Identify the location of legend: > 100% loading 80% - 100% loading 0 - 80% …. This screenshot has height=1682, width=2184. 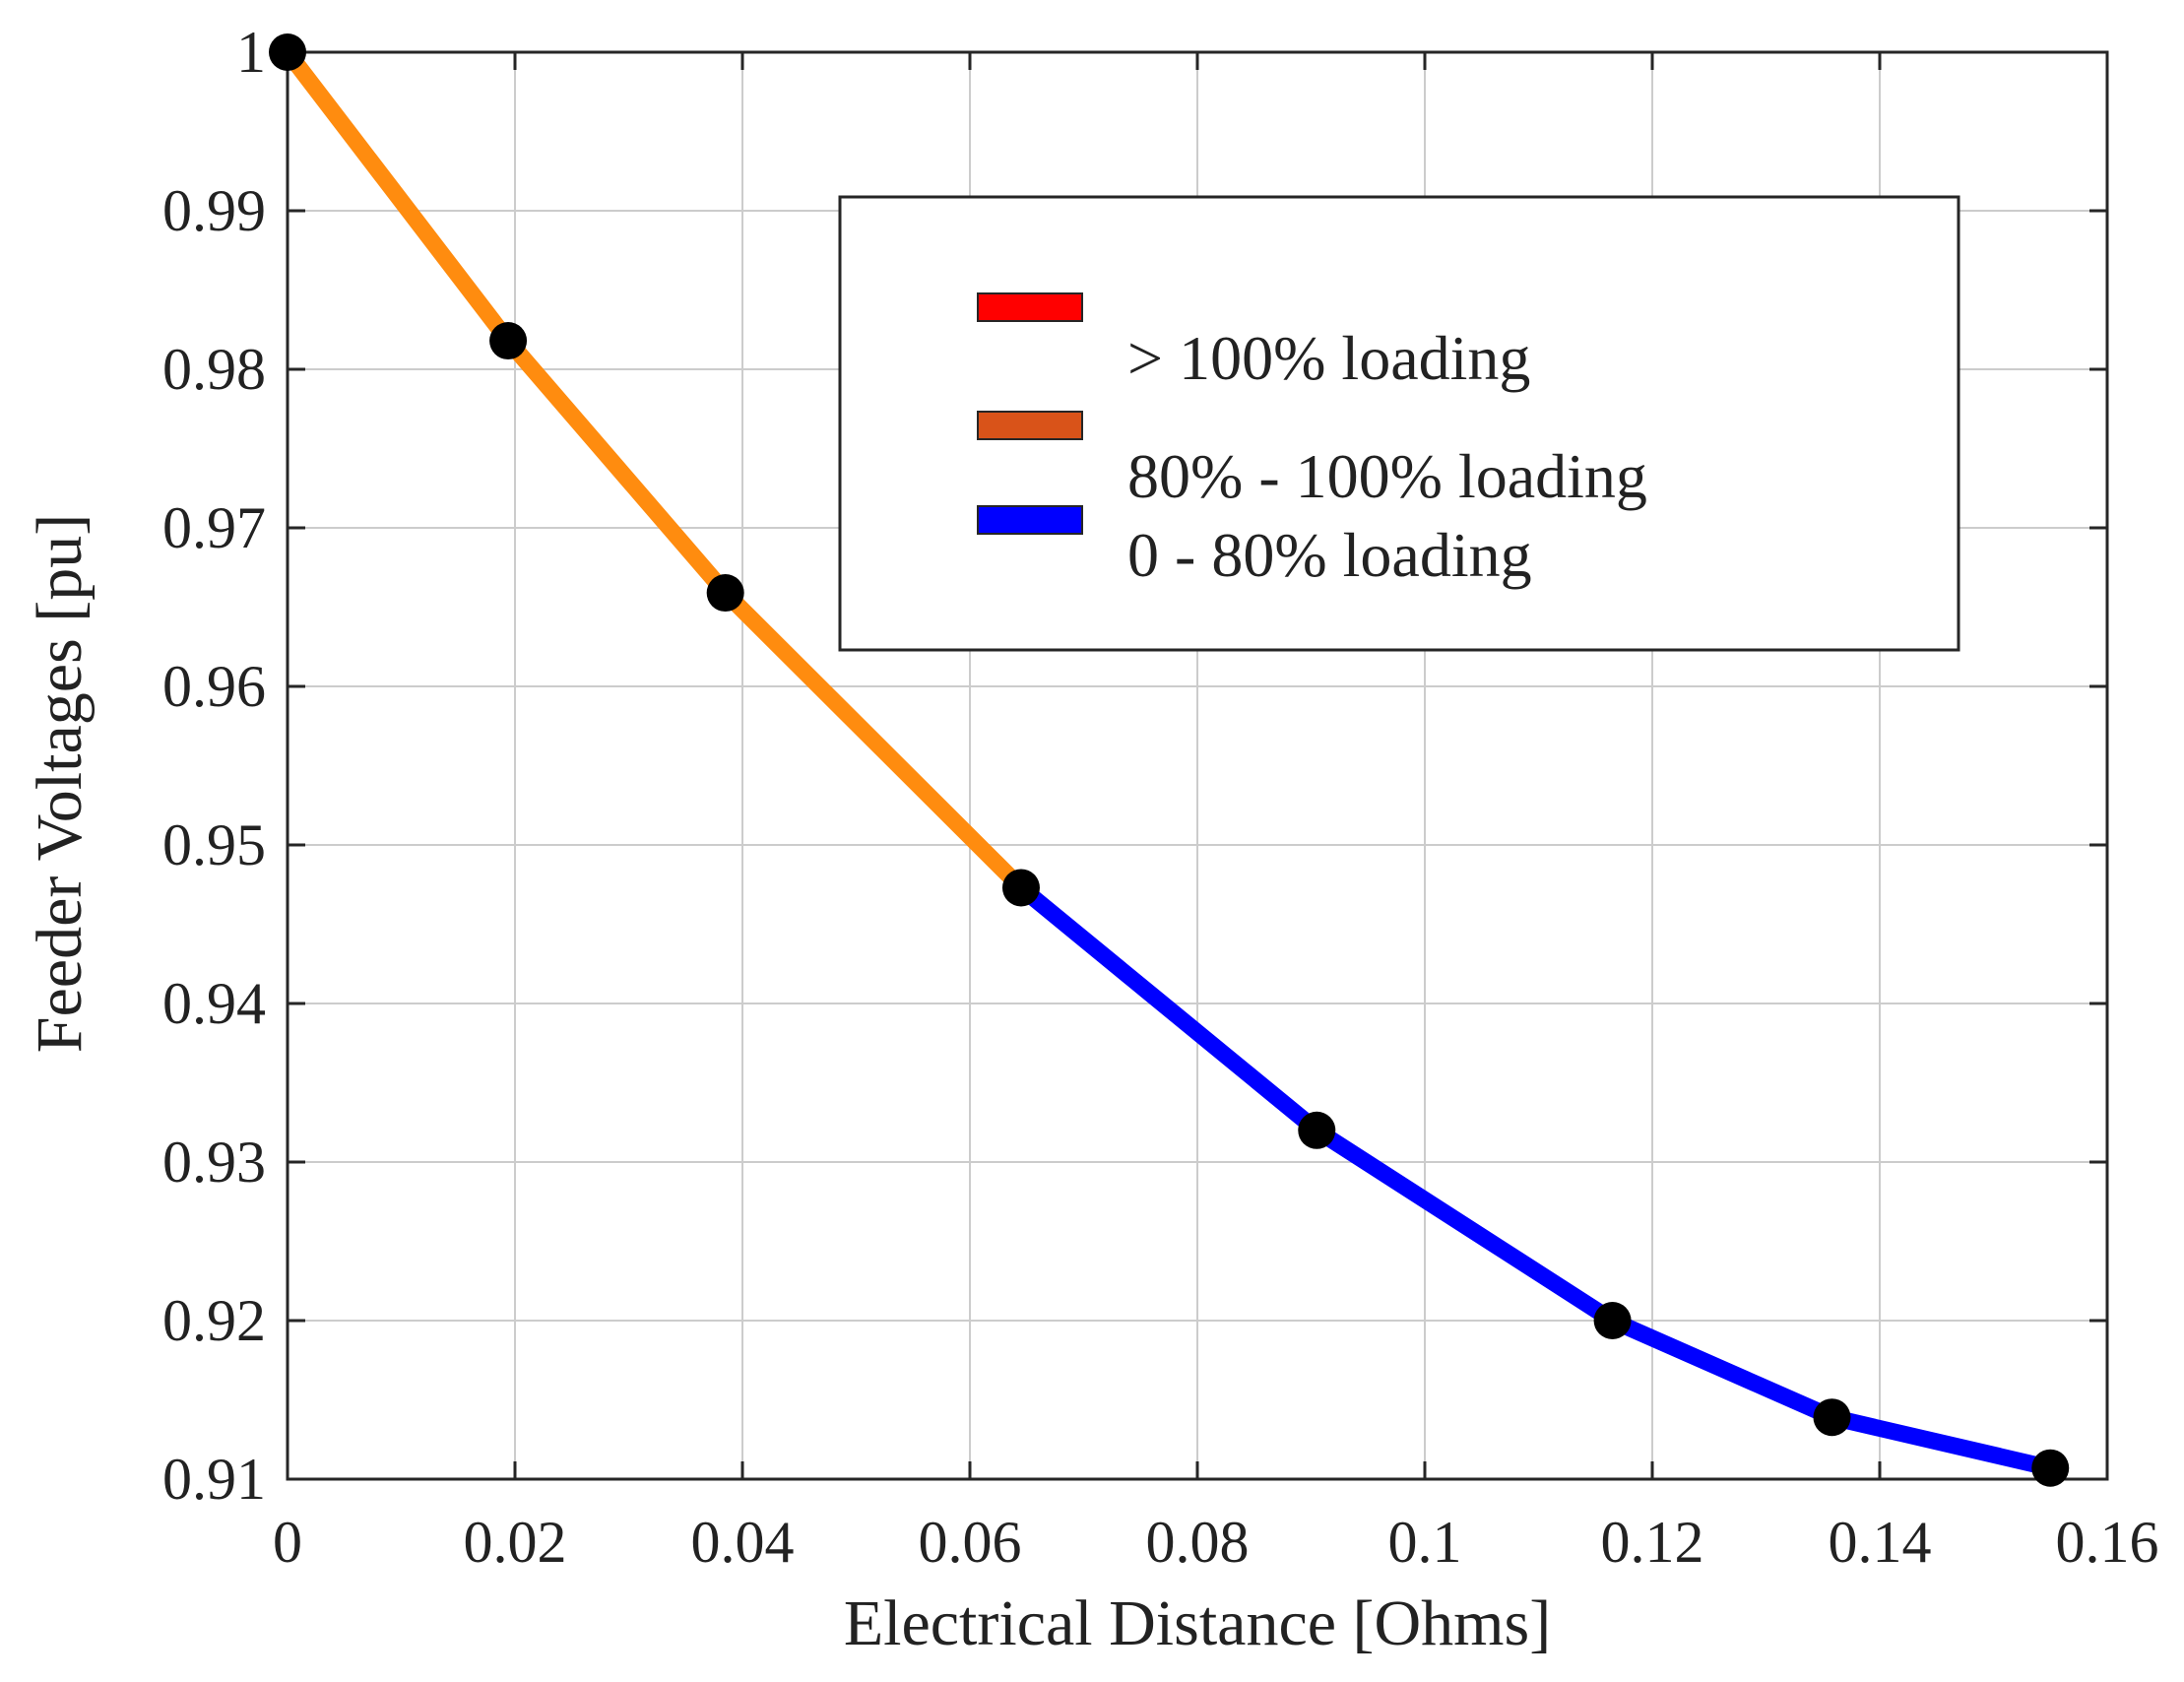
(1399, 423).